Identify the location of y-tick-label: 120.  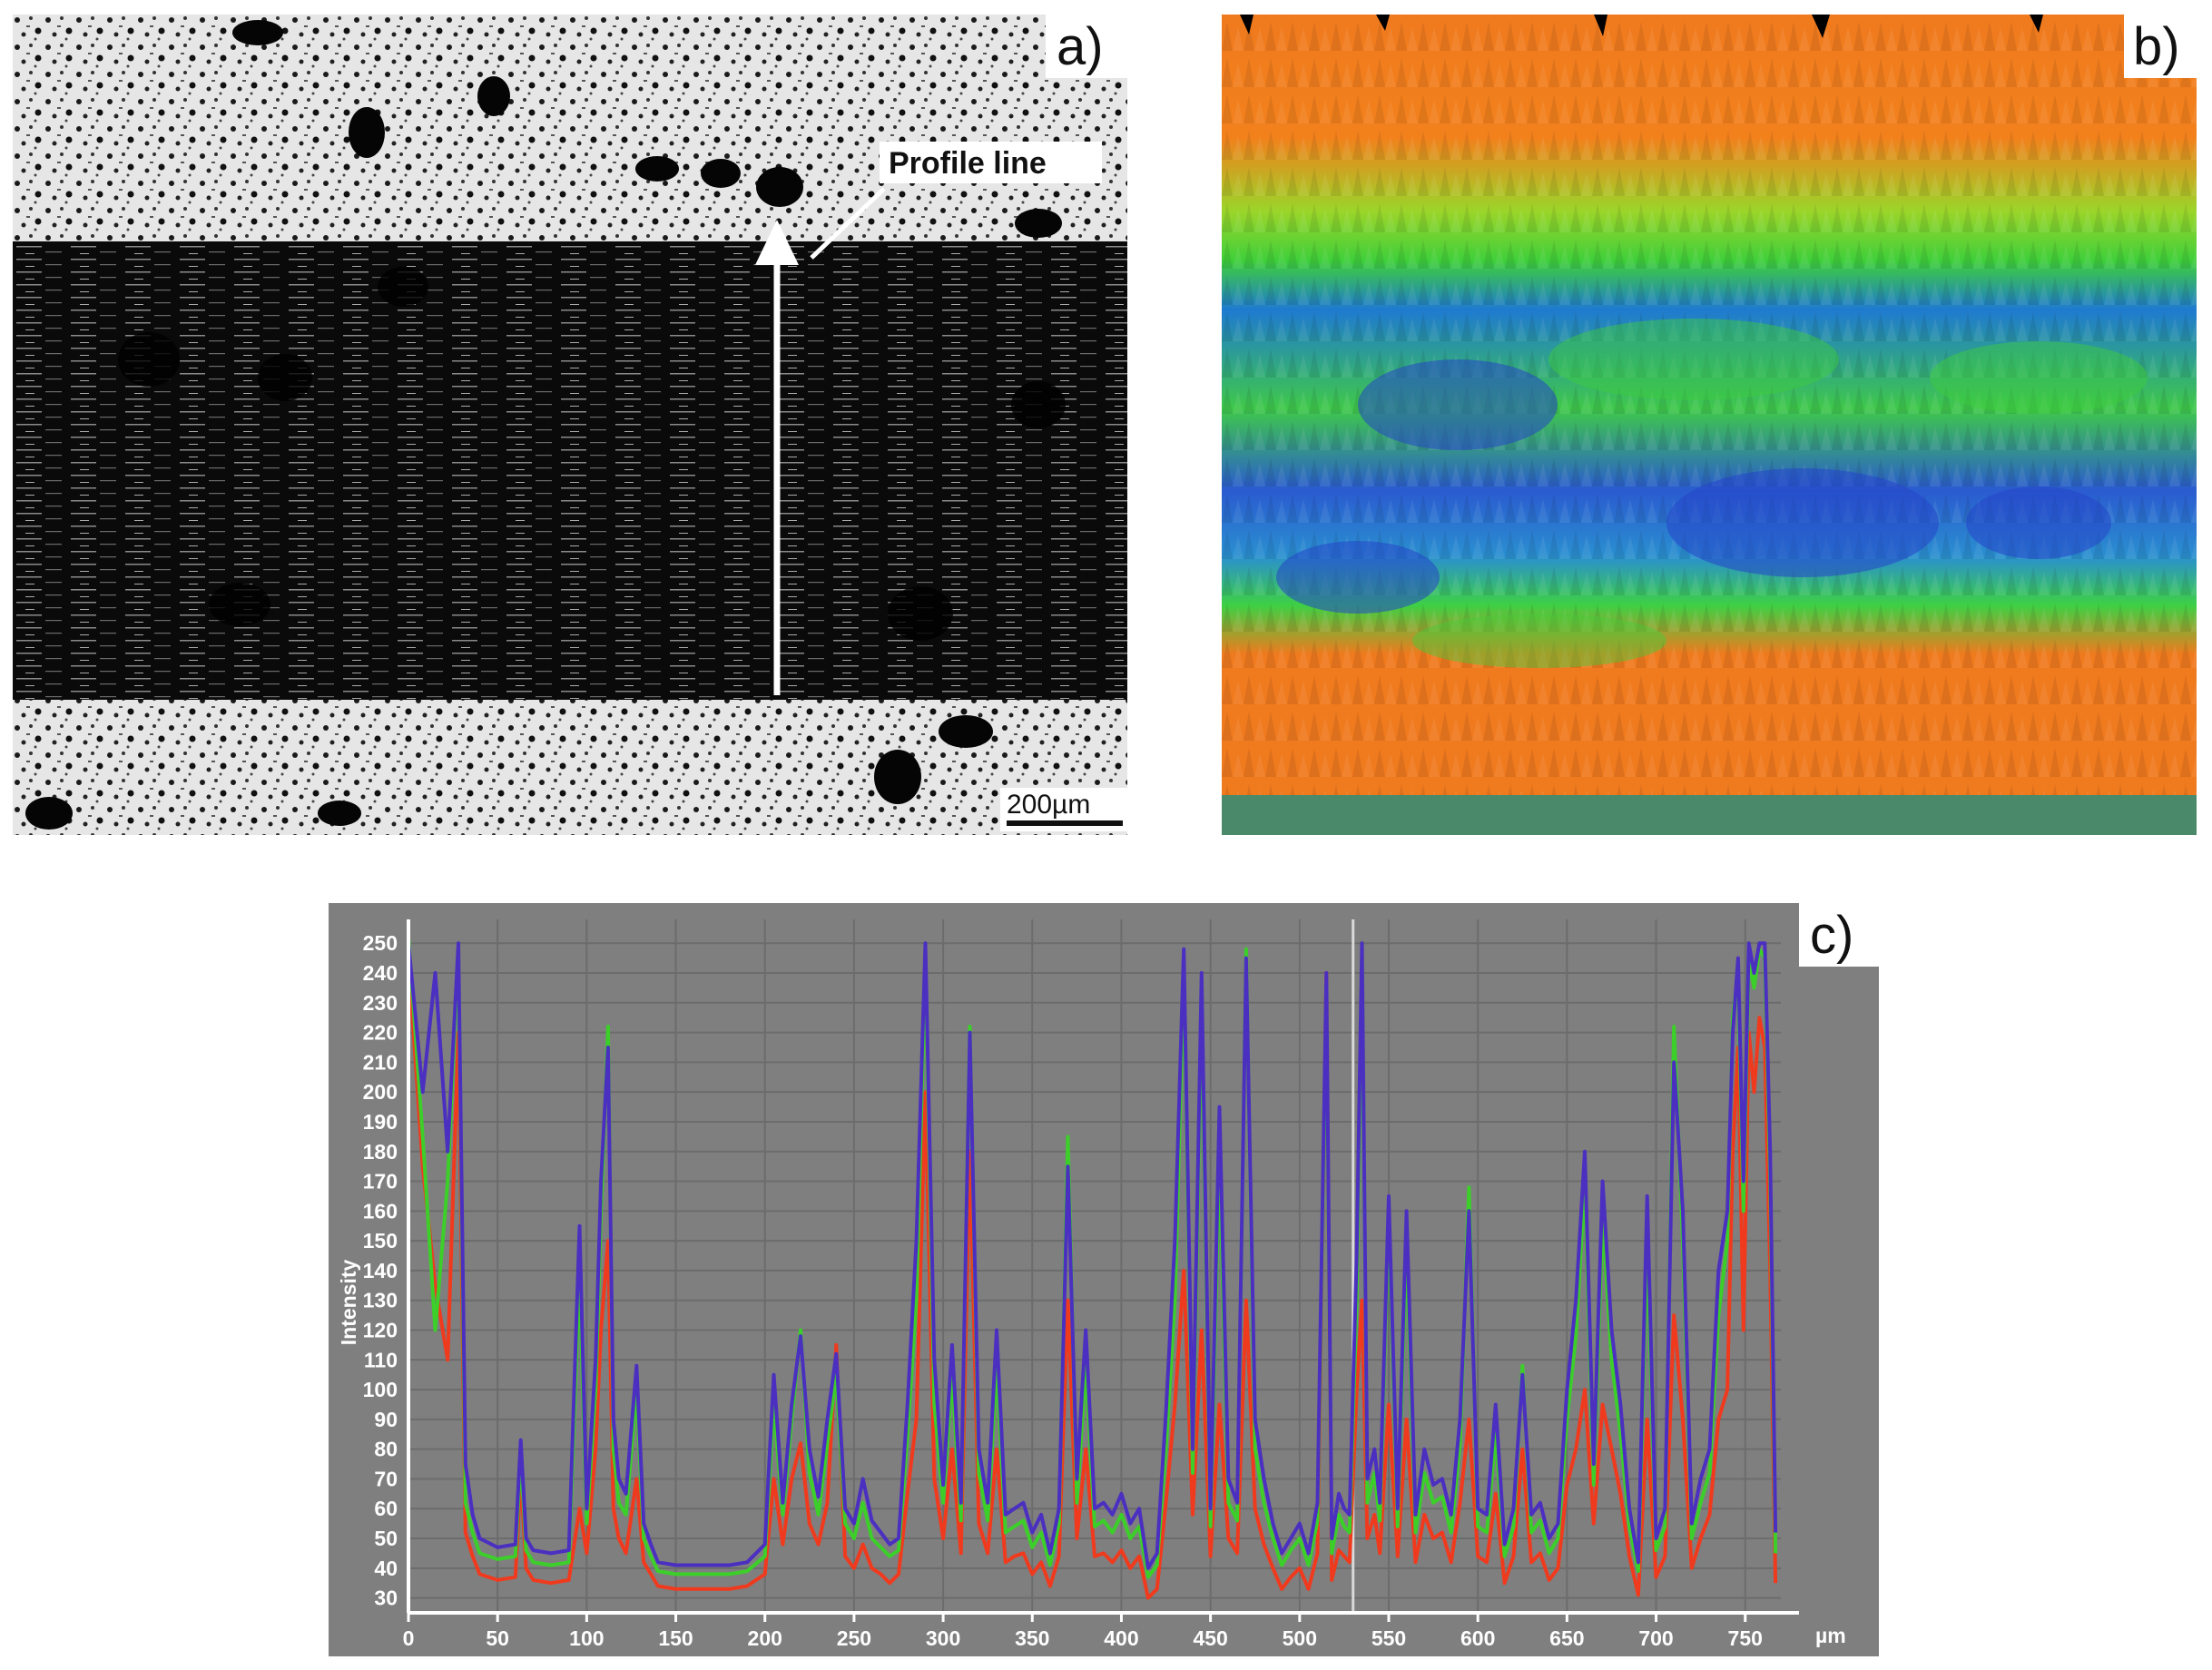
(380, 1329).